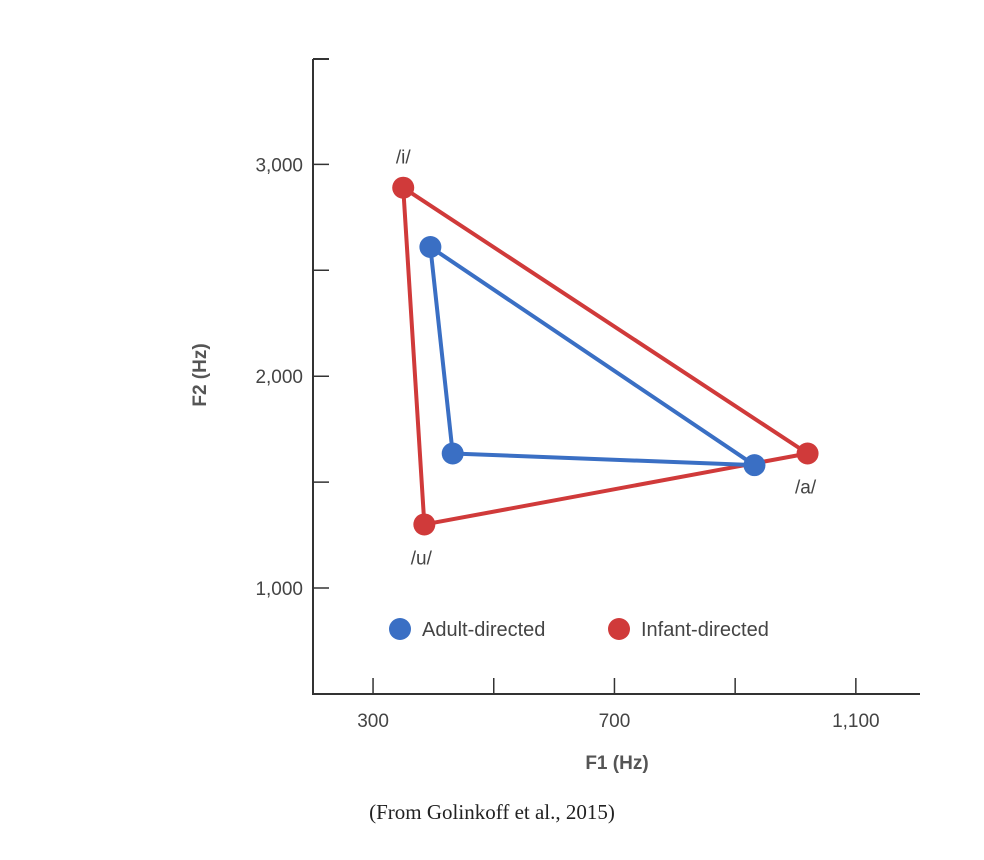  Describe the element at coordinates (616, 763) in the screenshot. I see `x-axis-title: F1 (Hz)` at that location.